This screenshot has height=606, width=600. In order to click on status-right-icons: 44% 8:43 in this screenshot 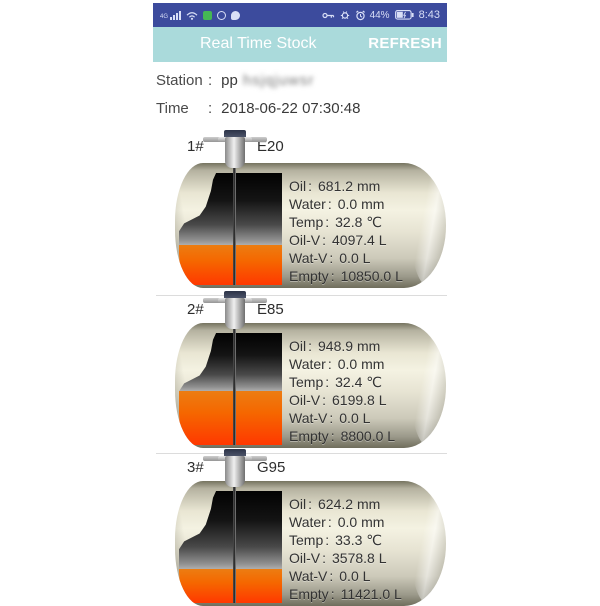, I will do `click(380, 15)`.